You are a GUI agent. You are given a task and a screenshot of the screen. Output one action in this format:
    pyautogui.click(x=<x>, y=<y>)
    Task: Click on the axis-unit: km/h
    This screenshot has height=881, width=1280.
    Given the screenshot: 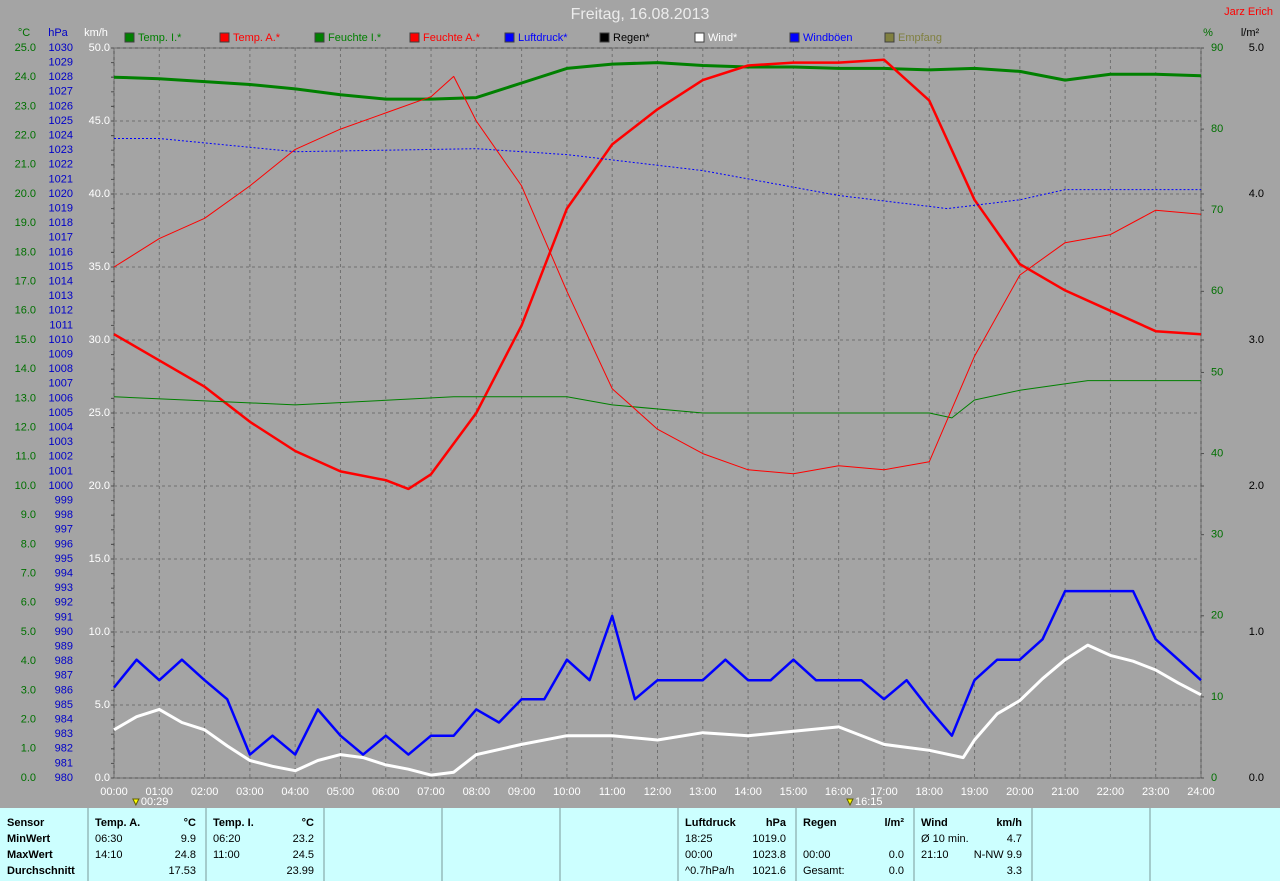 What is the action you would take?
    pyautogui.click(x=96, y=33)
    